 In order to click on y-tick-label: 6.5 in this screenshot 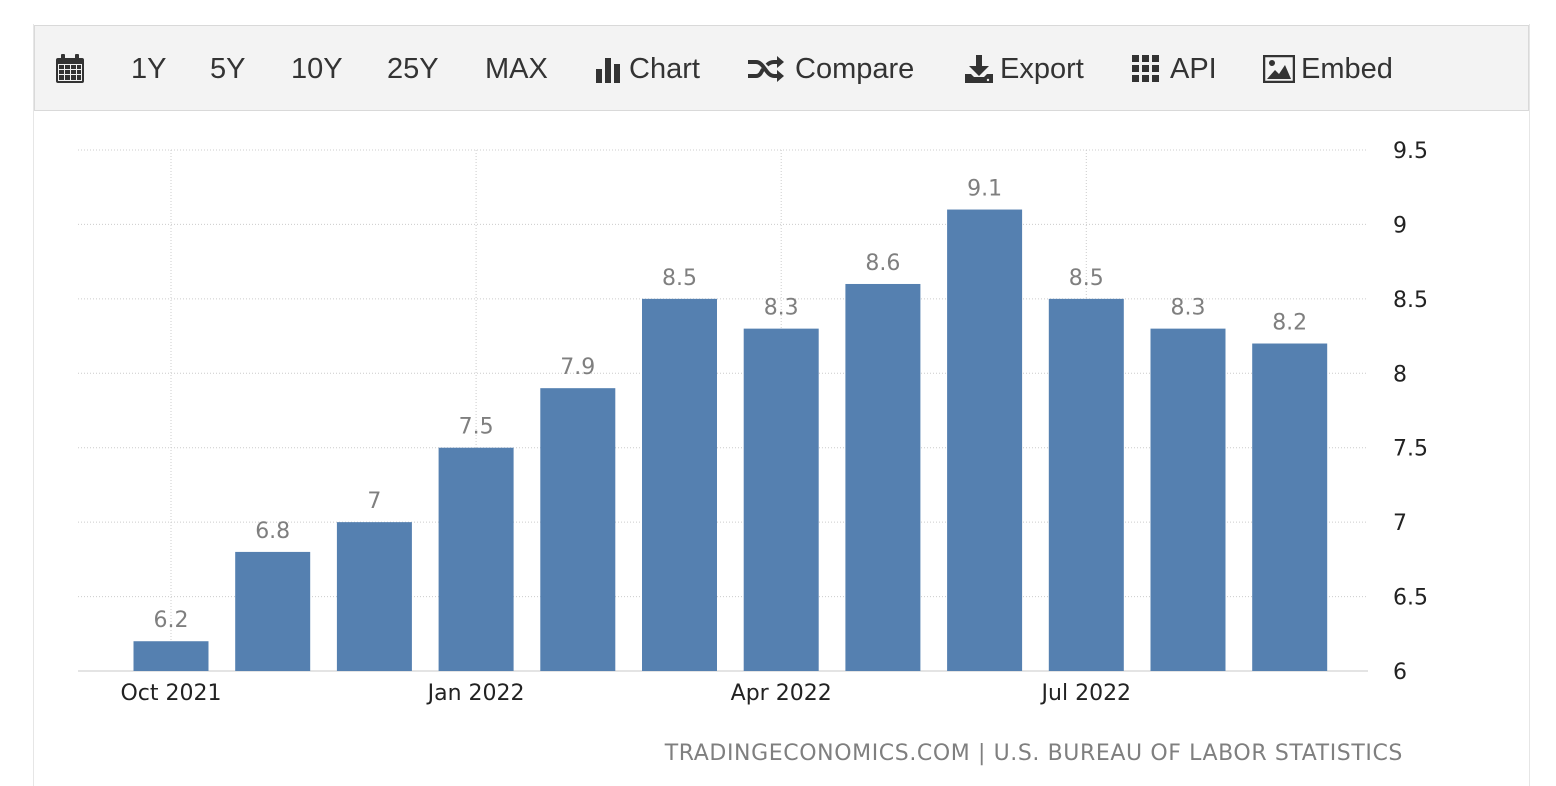, I will do `click(1410, 598)`.